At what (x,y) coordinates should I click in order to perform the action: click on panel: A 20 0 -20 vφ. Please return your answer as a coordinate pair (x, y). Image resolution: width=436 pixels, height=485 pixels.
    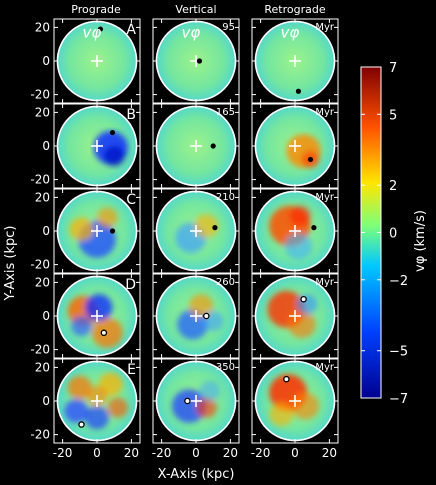
    Looking at the image, I should click on (85, 61).